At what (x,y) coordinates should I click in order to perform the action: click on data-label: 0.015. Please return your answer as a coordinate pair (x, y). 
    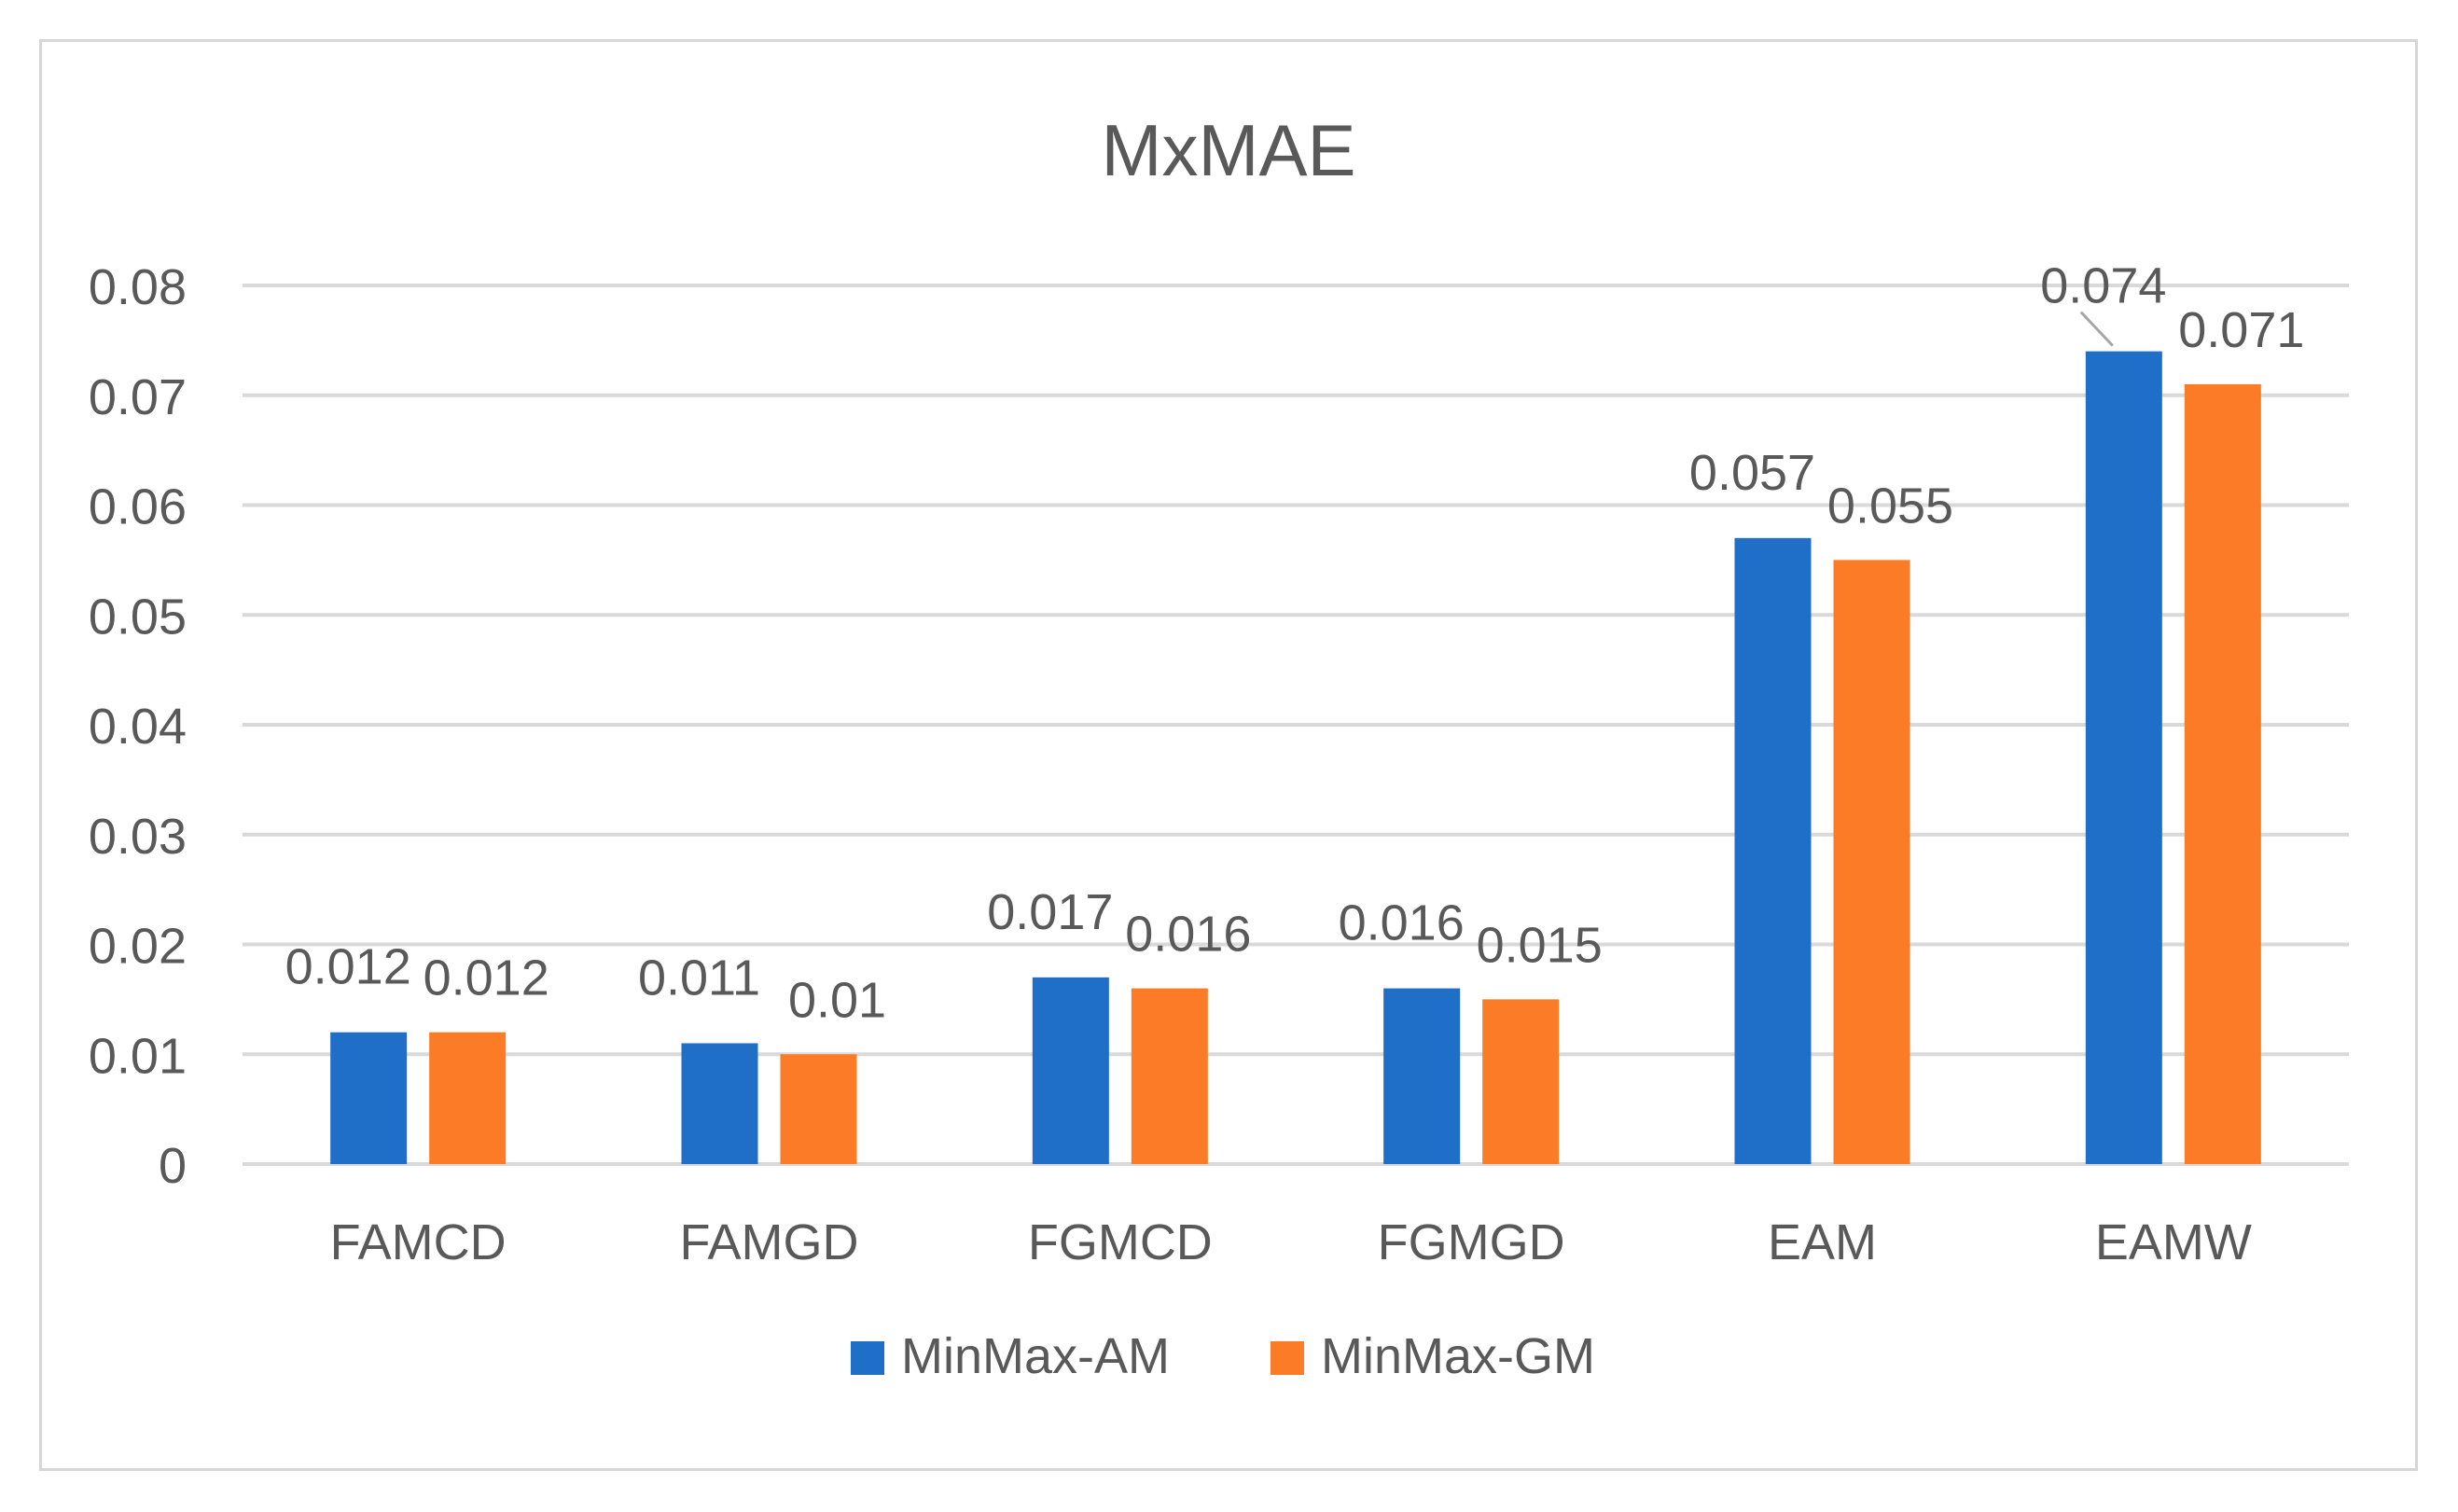
    Looking at the image, I should click on (1540, 945).